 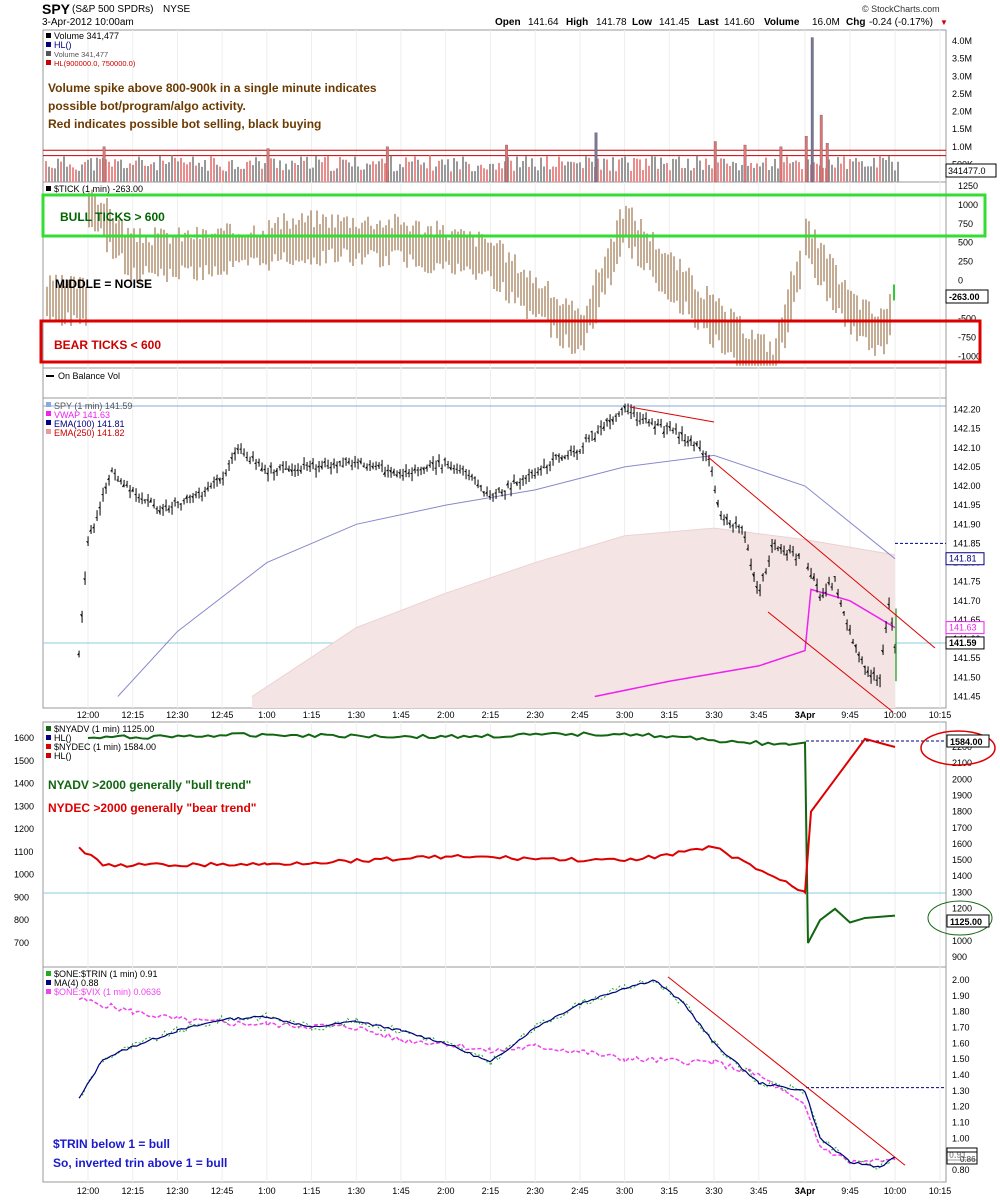 What do you see at coordinates (967, 543) in the screenshot?
I see `price-y-tick: 141.85` at bounding box center [967, 543].